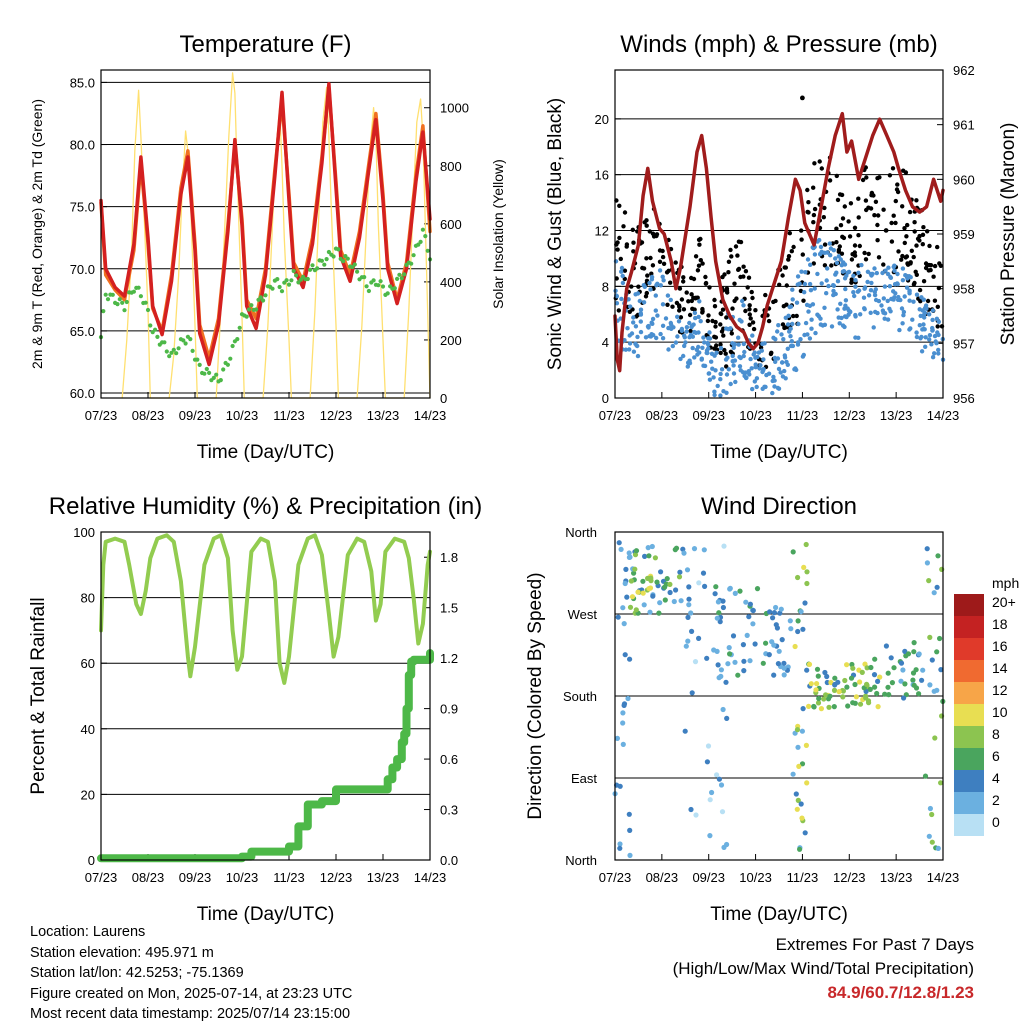  Describe the element at coordinates (996, 734) in the screenshot. I see `colorbar-label: 8` at that location.